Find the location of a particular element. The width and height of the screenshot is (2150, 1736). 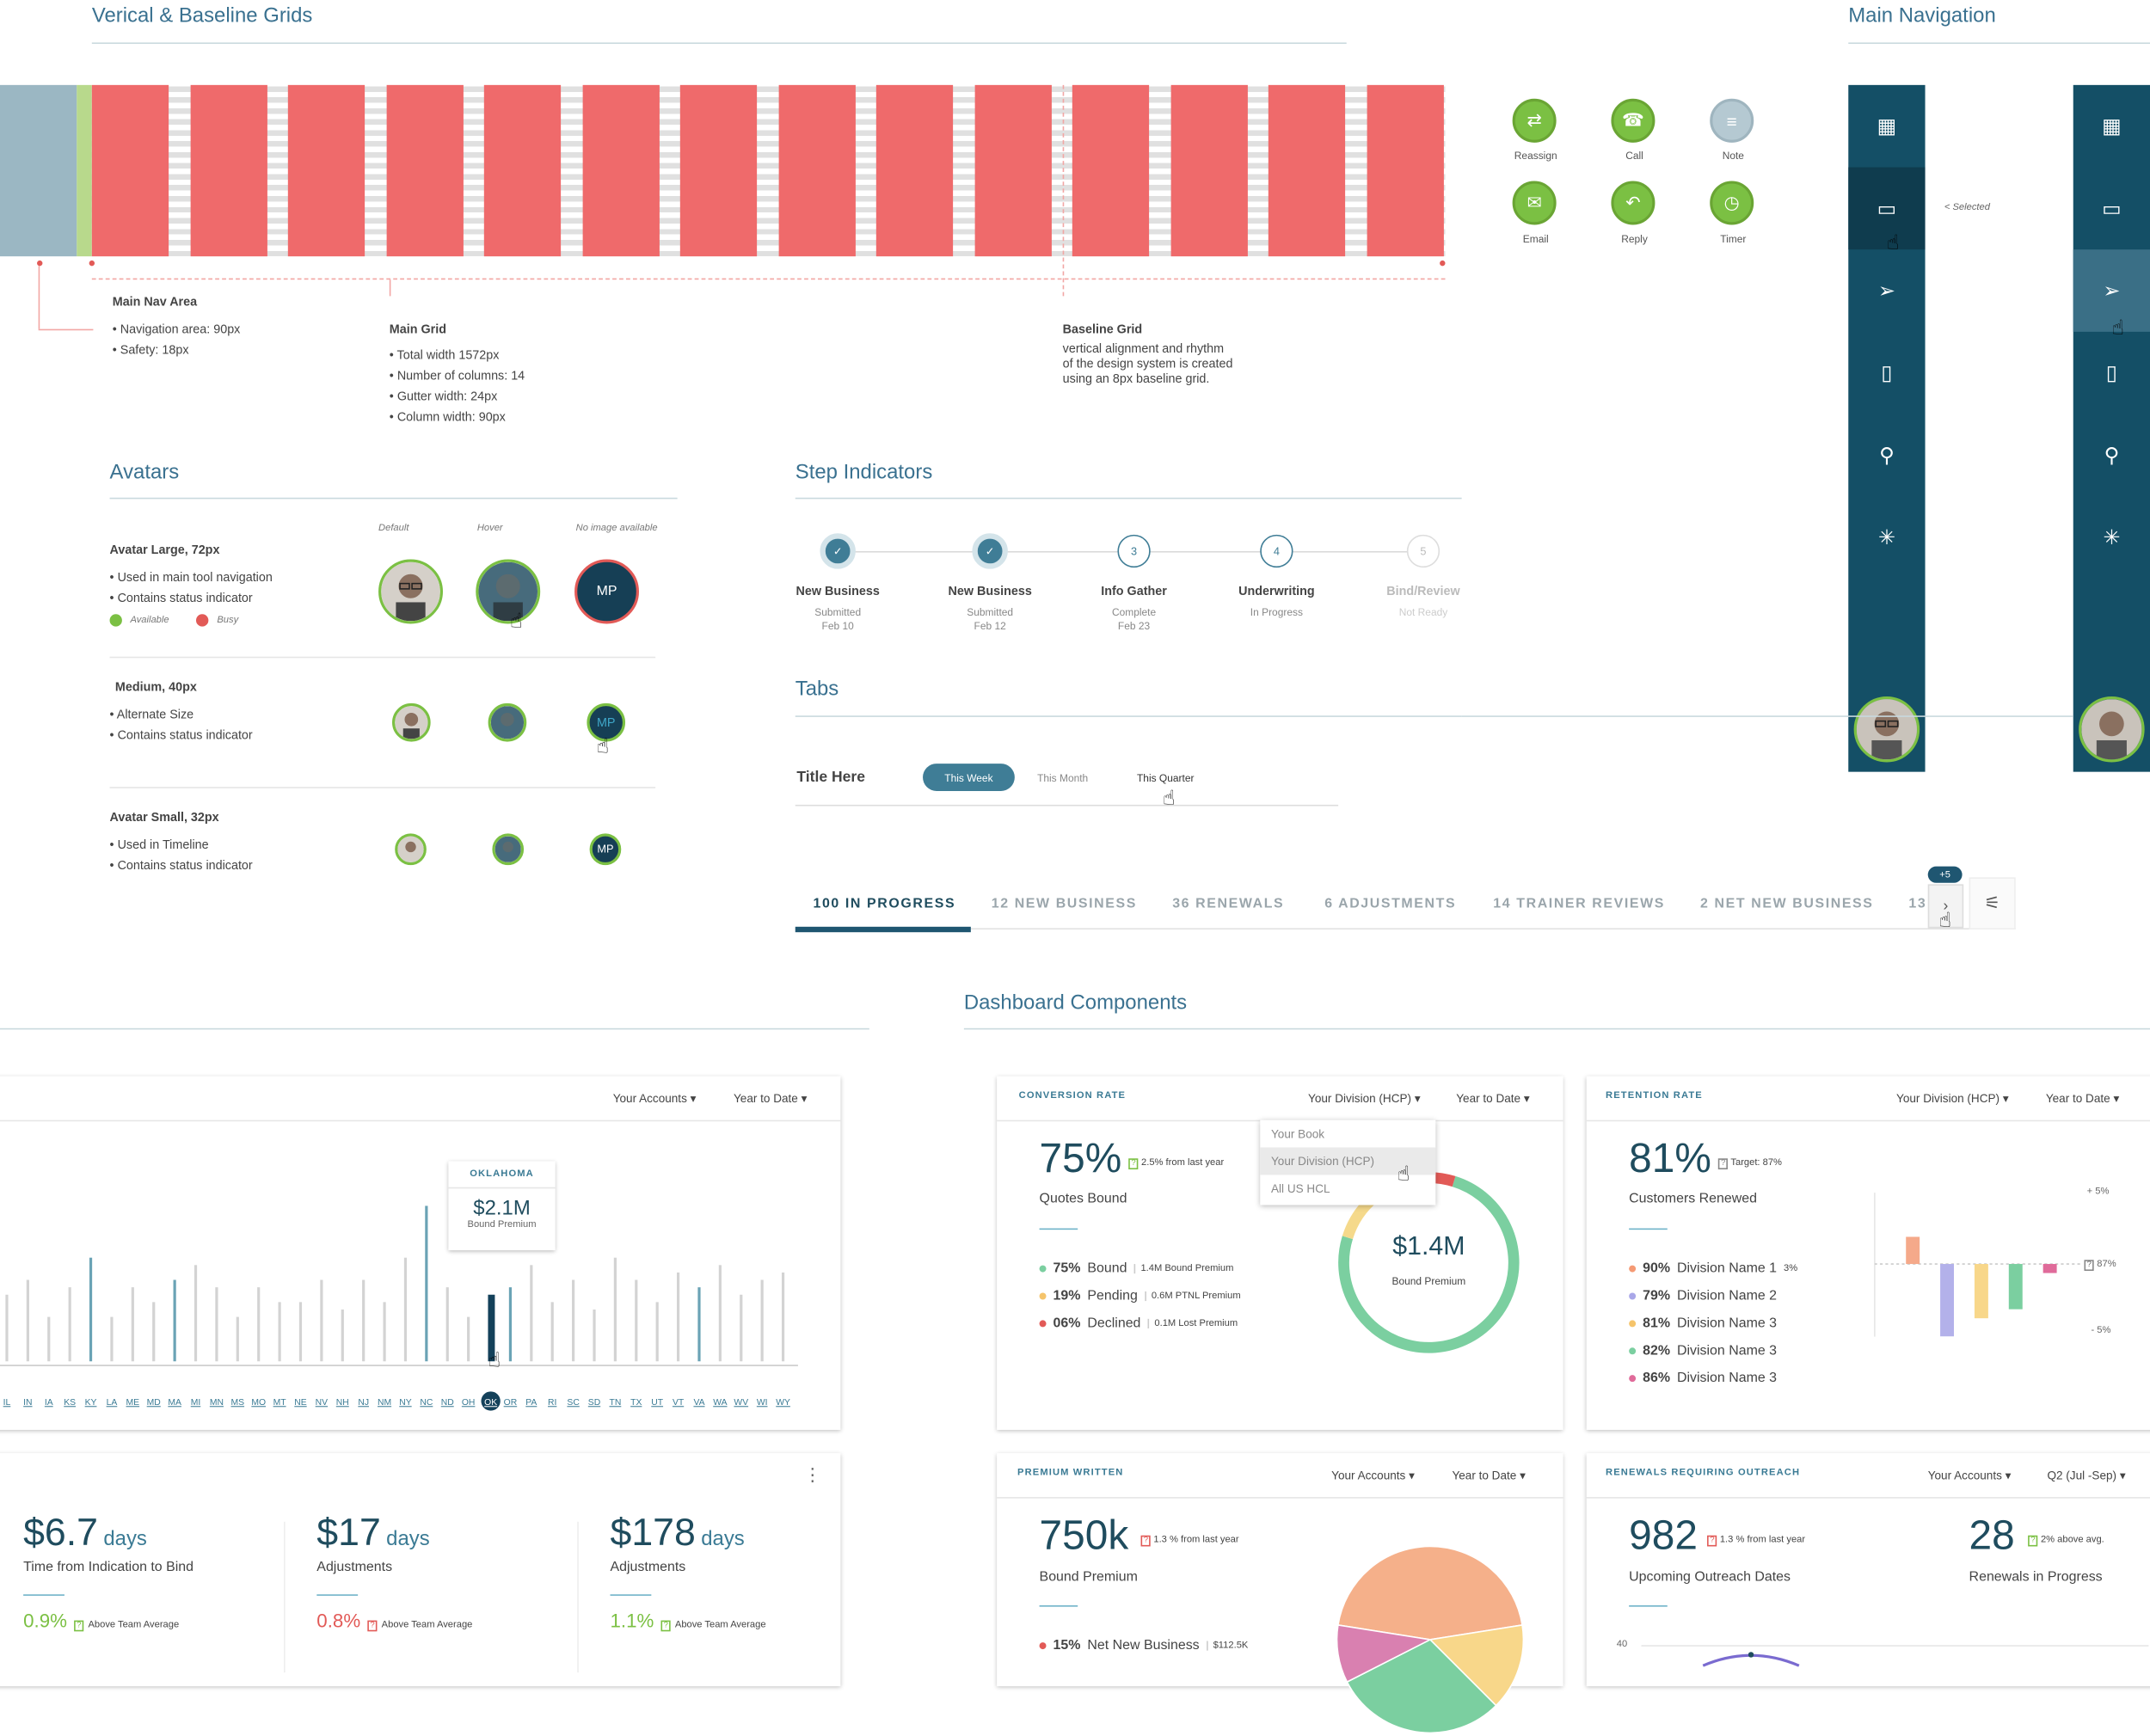

avatar-small-initials: MP is located at coordinates (605, 849).